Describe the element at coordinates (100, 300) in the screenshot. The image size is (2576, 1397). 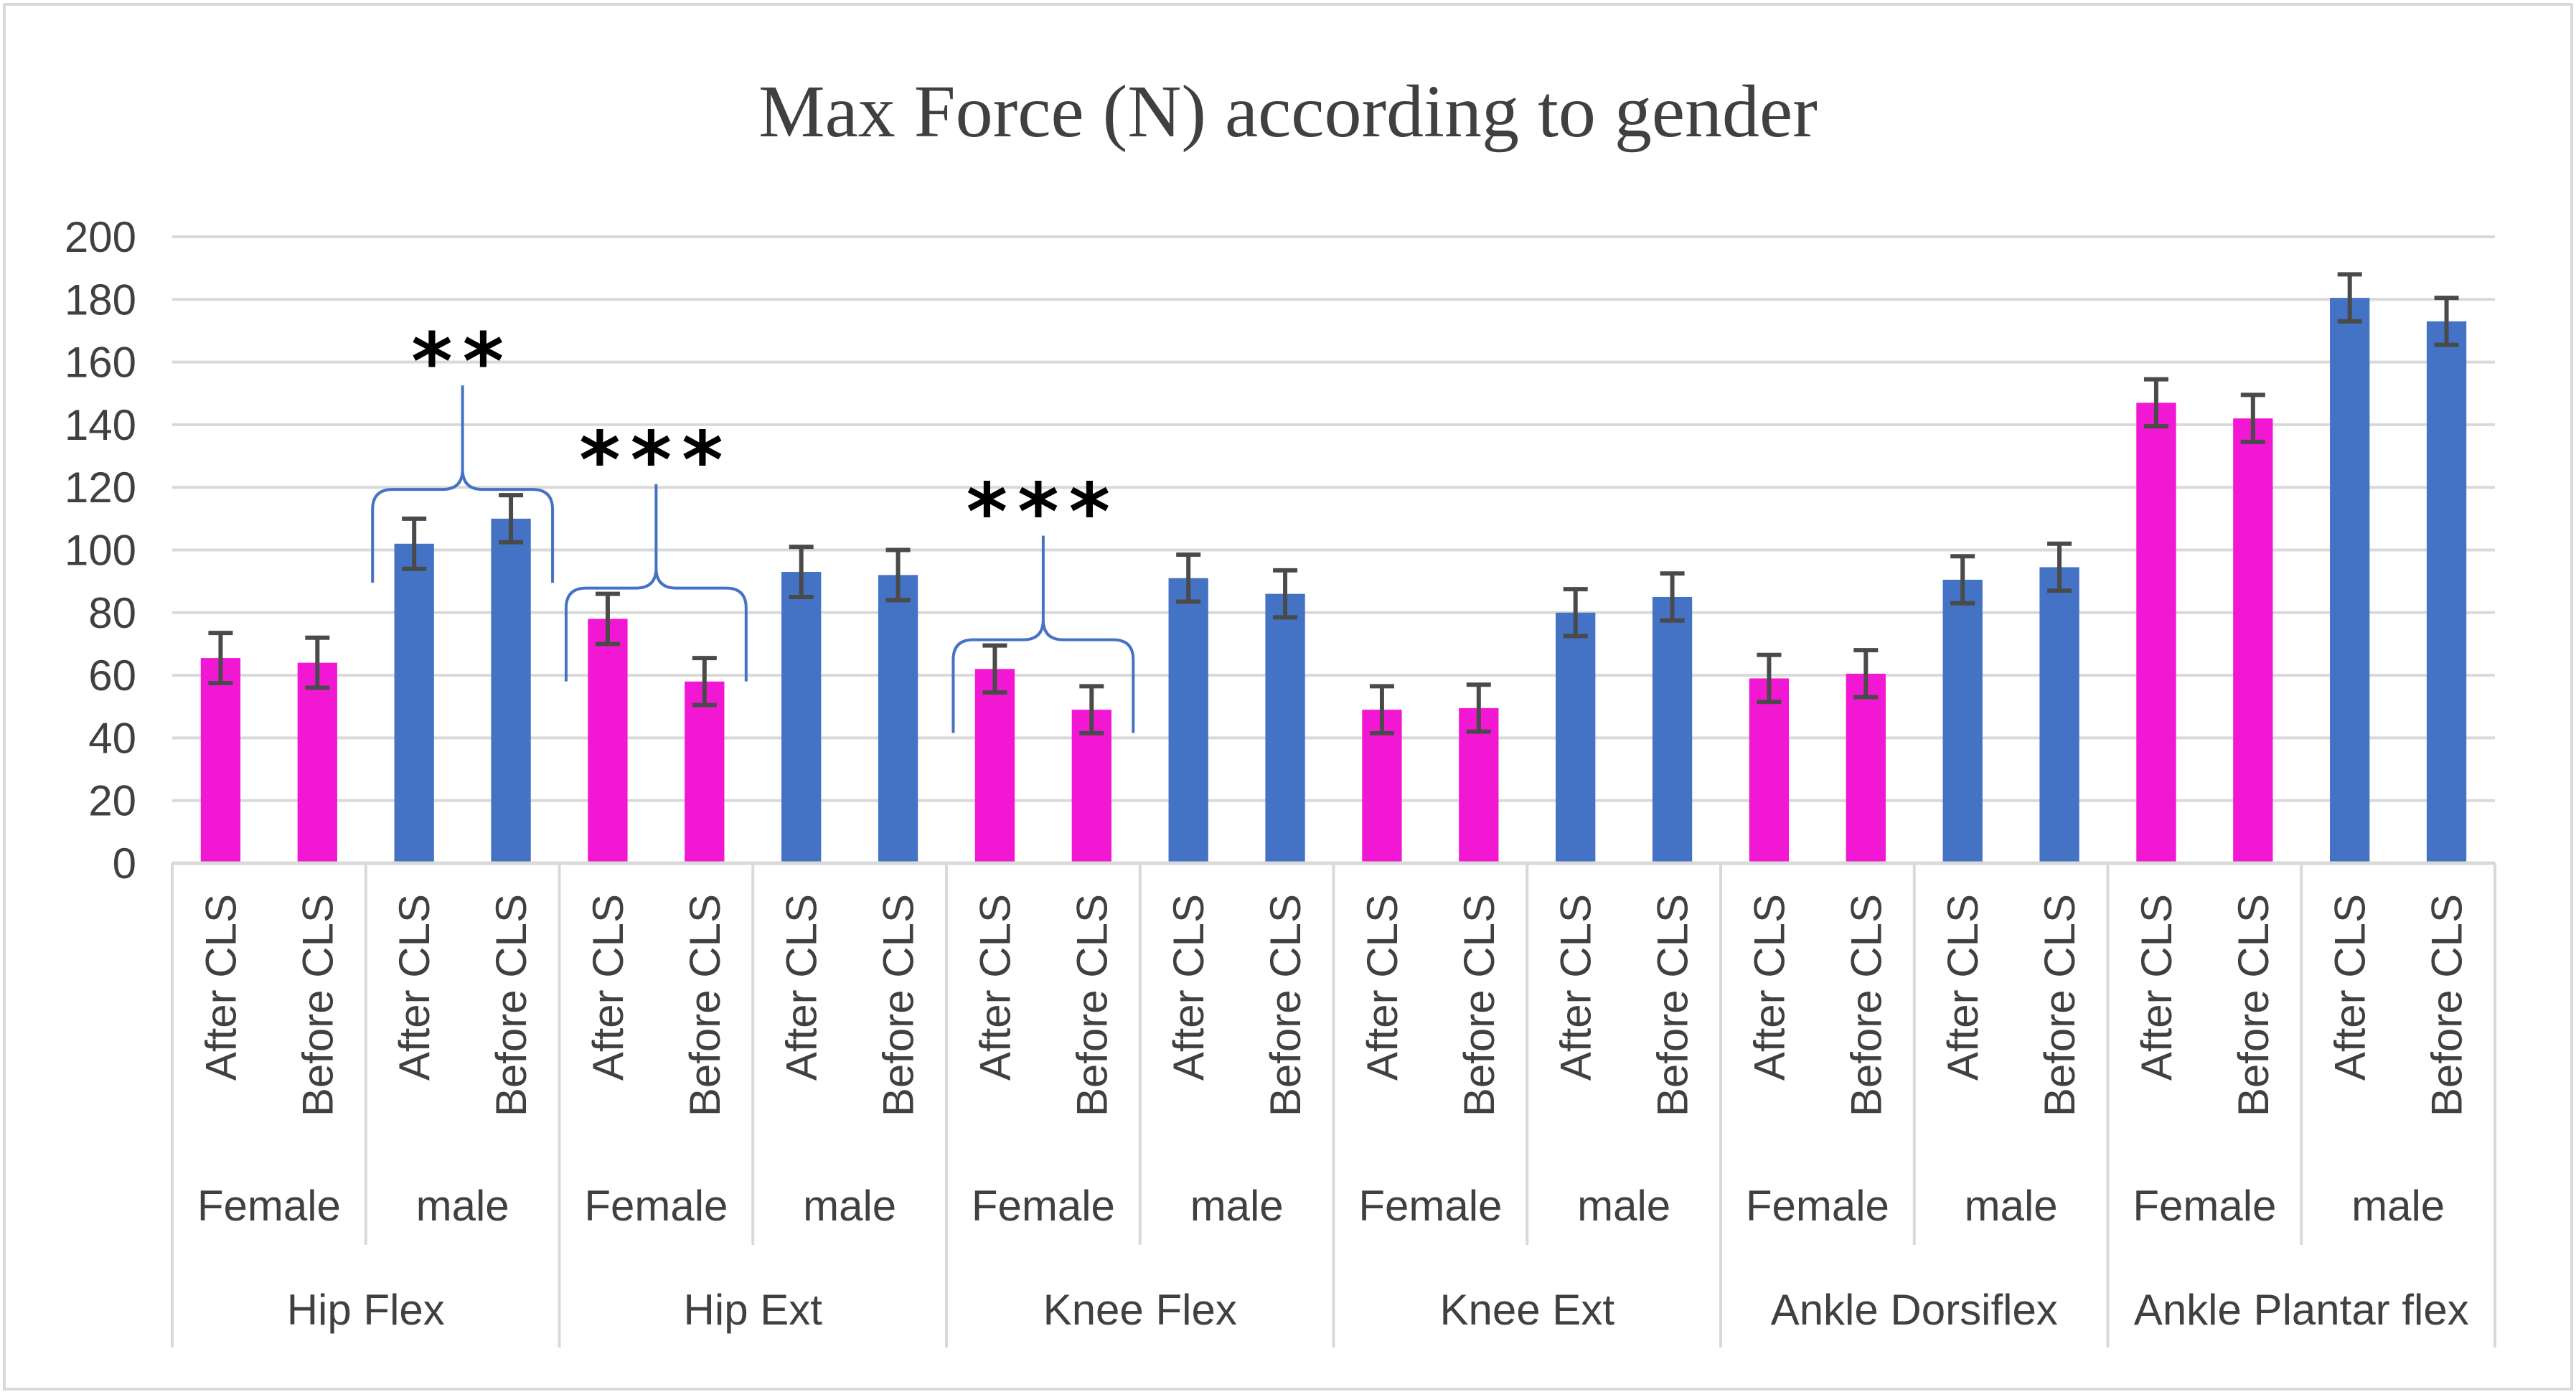
I see `y-tick-label: 180` at that location.